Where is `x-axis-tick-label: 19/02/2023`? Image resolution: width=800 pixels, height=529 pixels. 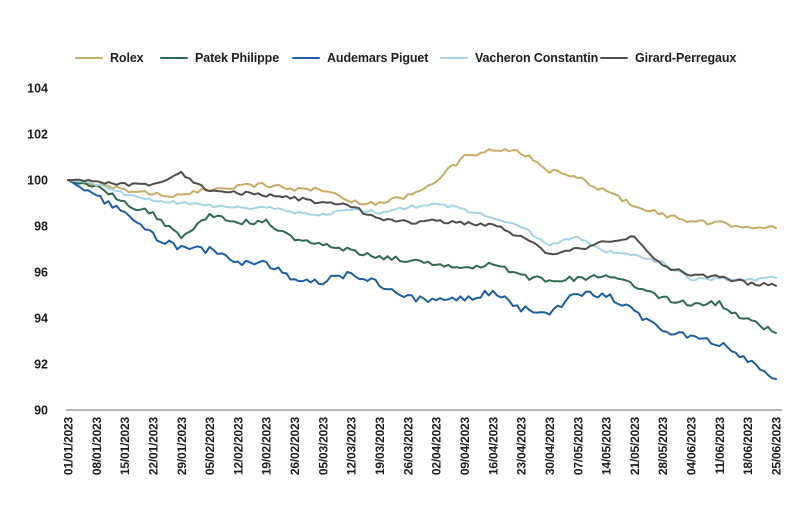 x-axis-tick-label: 19/02/2023 is located at coordinates (267, 445).